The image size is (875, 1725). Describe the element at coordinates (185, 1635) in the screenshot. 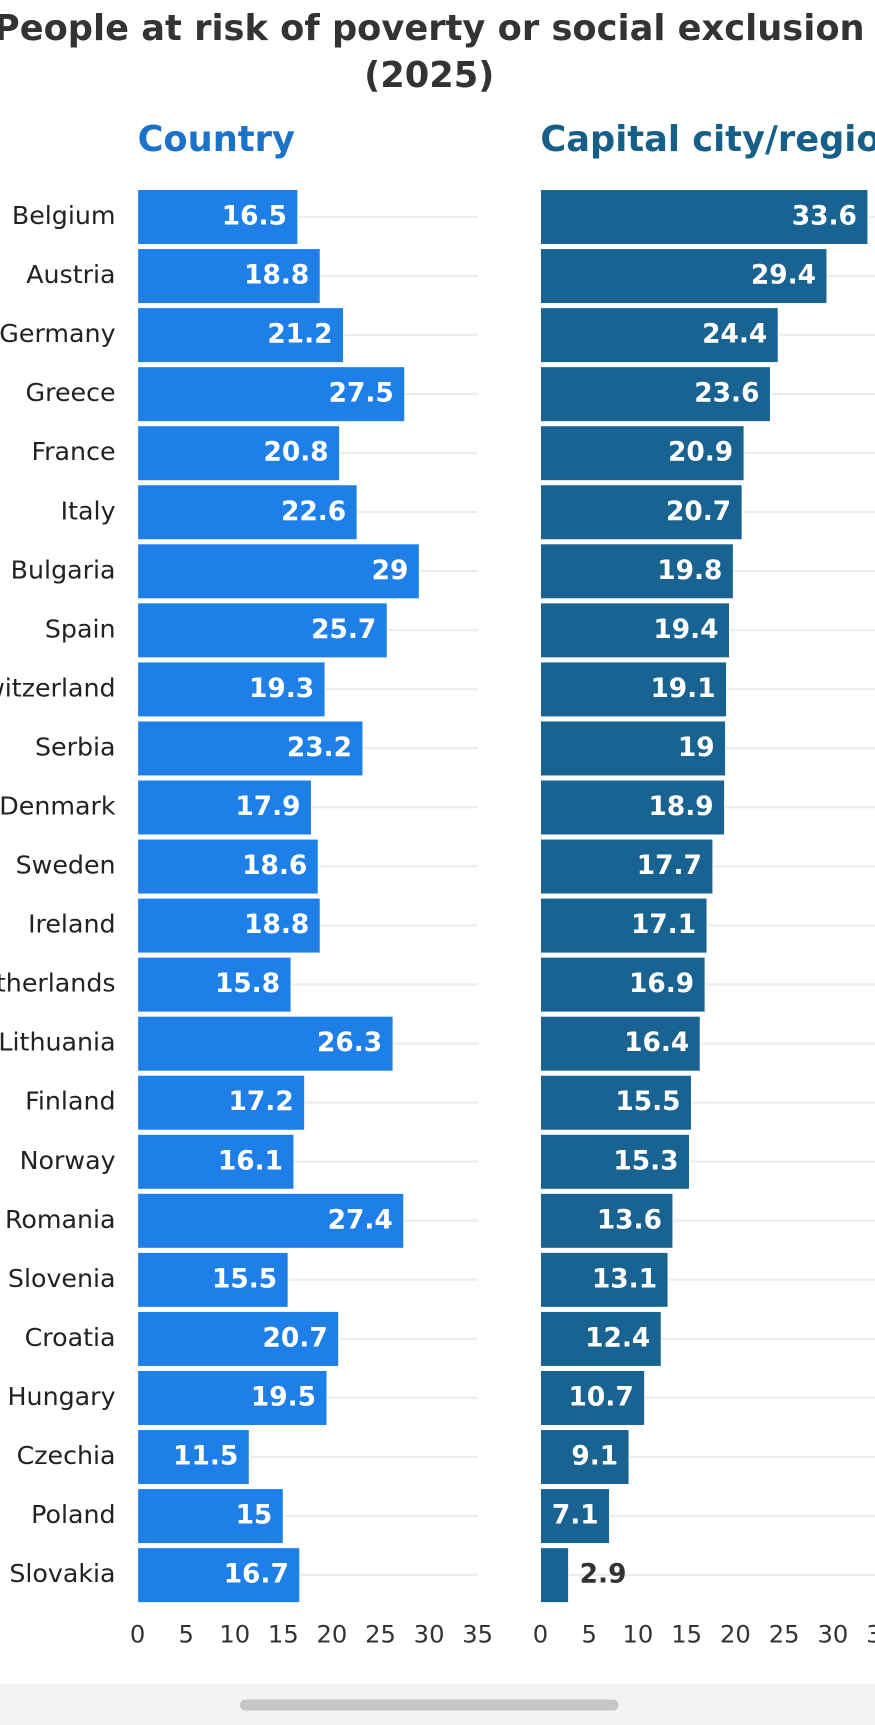

I see `x-tick-label: 5` at that location.